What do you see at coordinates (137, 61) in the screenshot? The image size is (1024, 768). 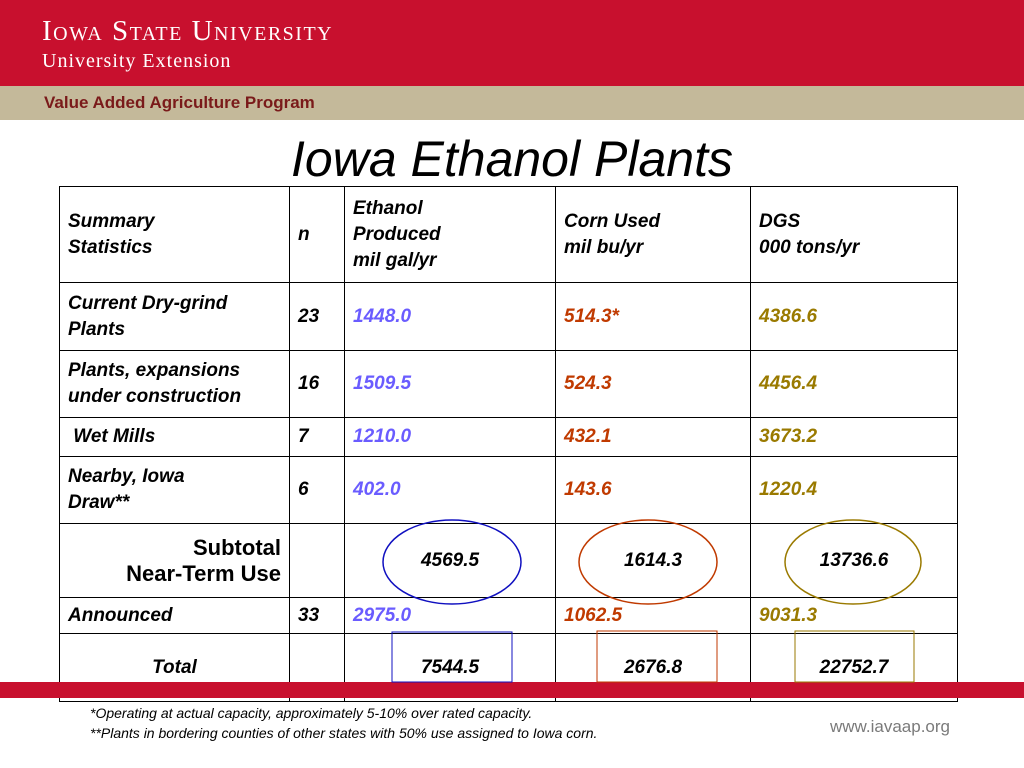 I see `university-extension: University Extension` at bounding box center [137, 61].